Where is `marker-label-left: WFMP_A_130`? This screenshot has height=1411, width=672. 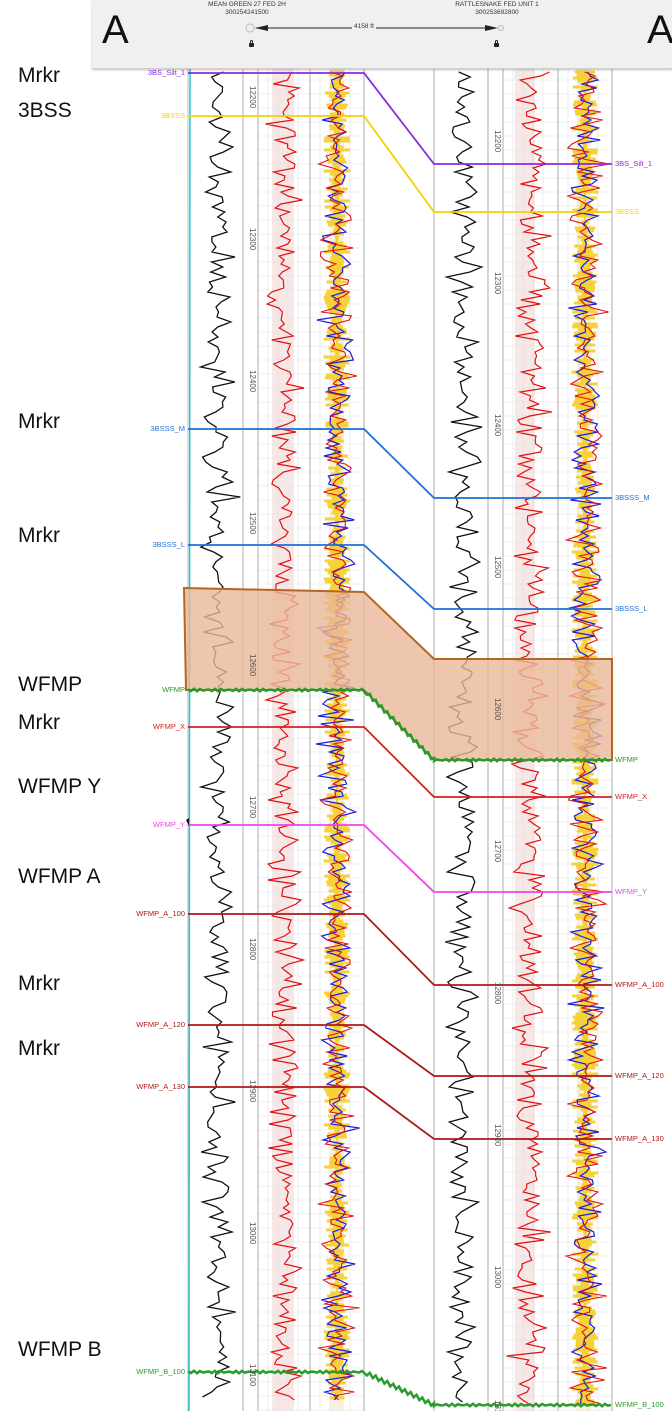
marker-label-left: WFMP_A_130 is located at coordinates (160, 1086).